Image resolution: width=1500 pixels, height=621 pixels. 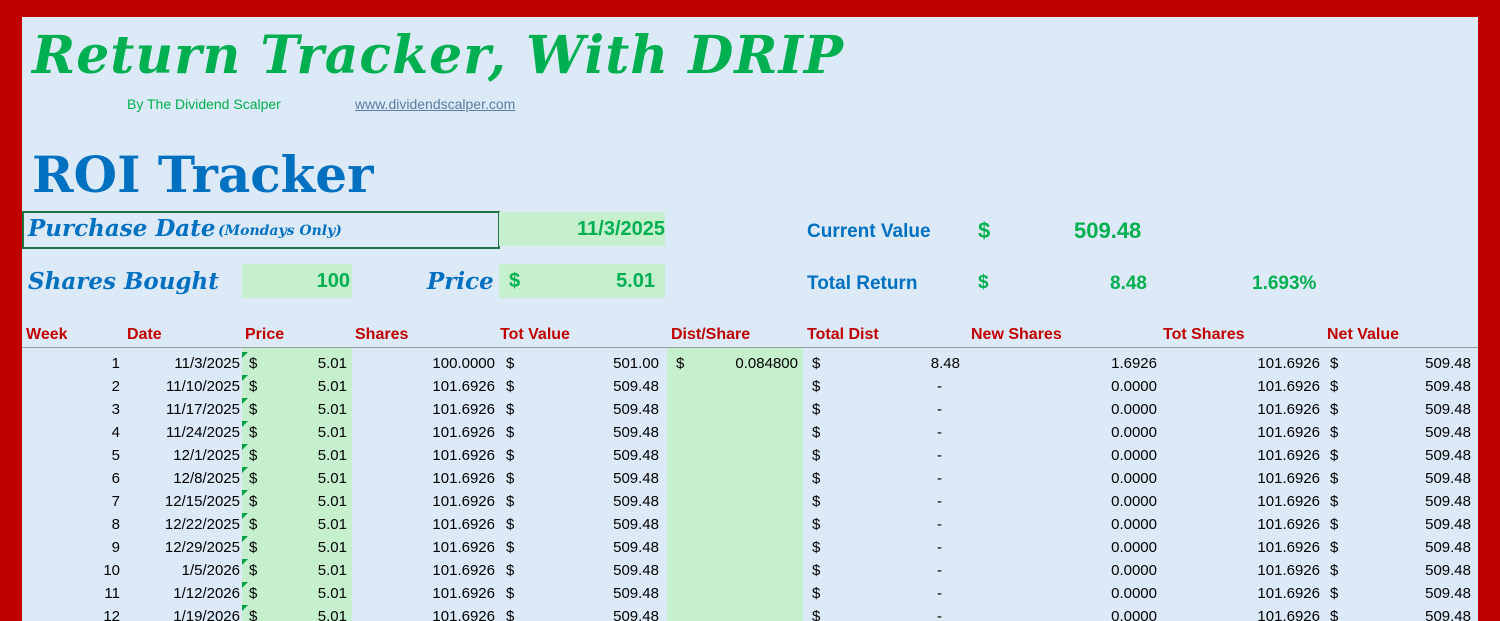 What do you see at coordinates (115, 547) in the screenshot?
I see `cell-week: 9` at bounding box center [115, 547].